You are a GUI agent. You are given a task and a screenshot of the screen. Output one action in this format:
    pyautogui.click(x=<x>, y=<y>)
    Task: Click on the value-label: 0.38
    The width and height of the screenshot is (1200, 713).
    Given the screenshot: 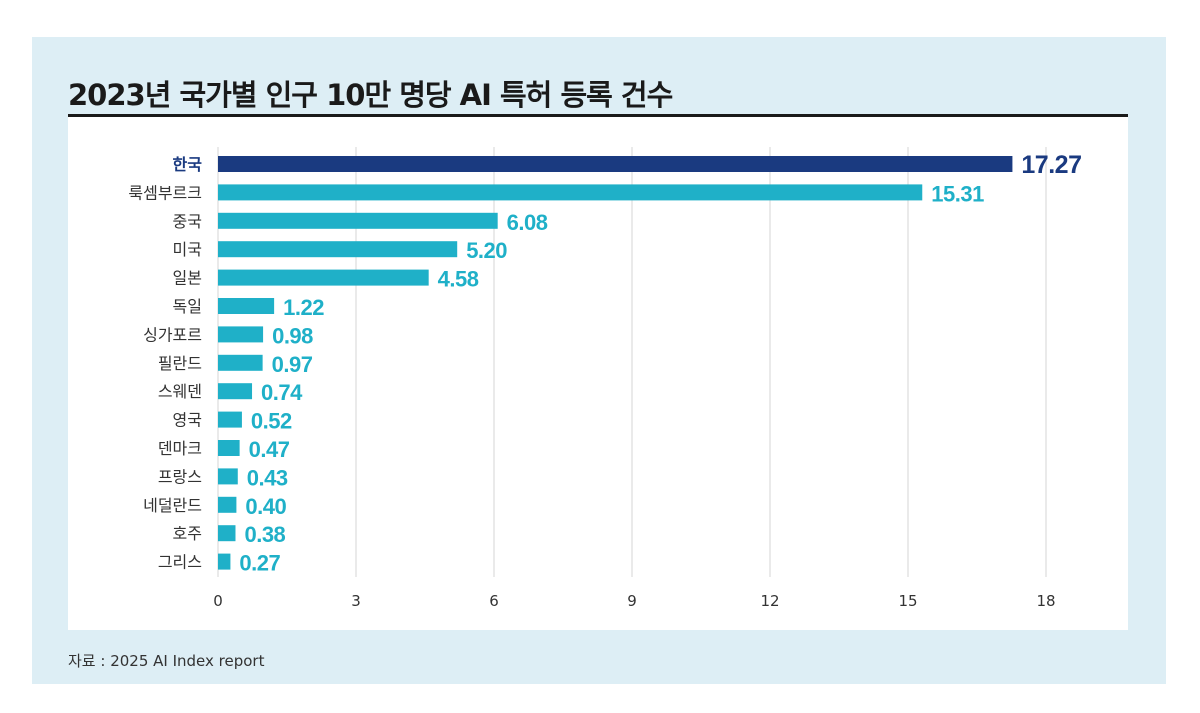 What is the action you would take?
    pyautogui.click(x=264, y=534)
    